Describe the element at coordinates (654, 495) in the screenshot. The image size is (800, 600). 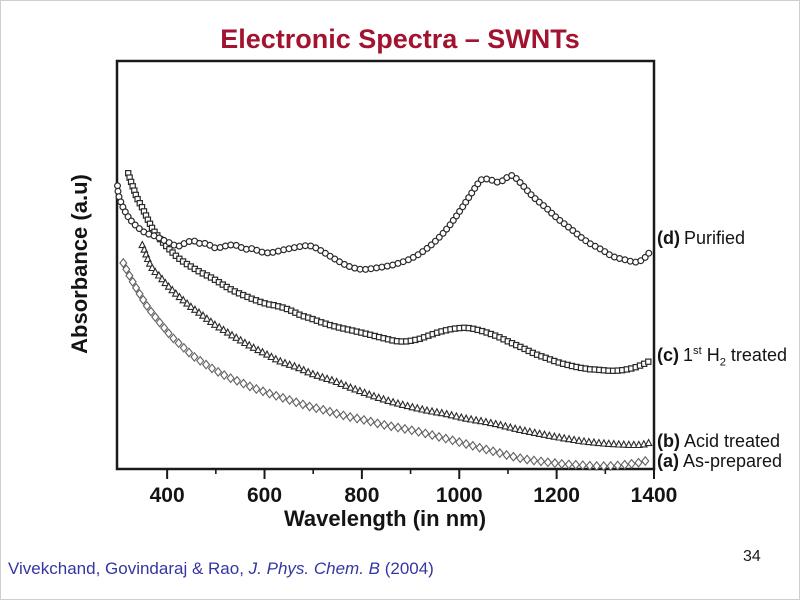
I see `x-tick-label: 1400` at that location.